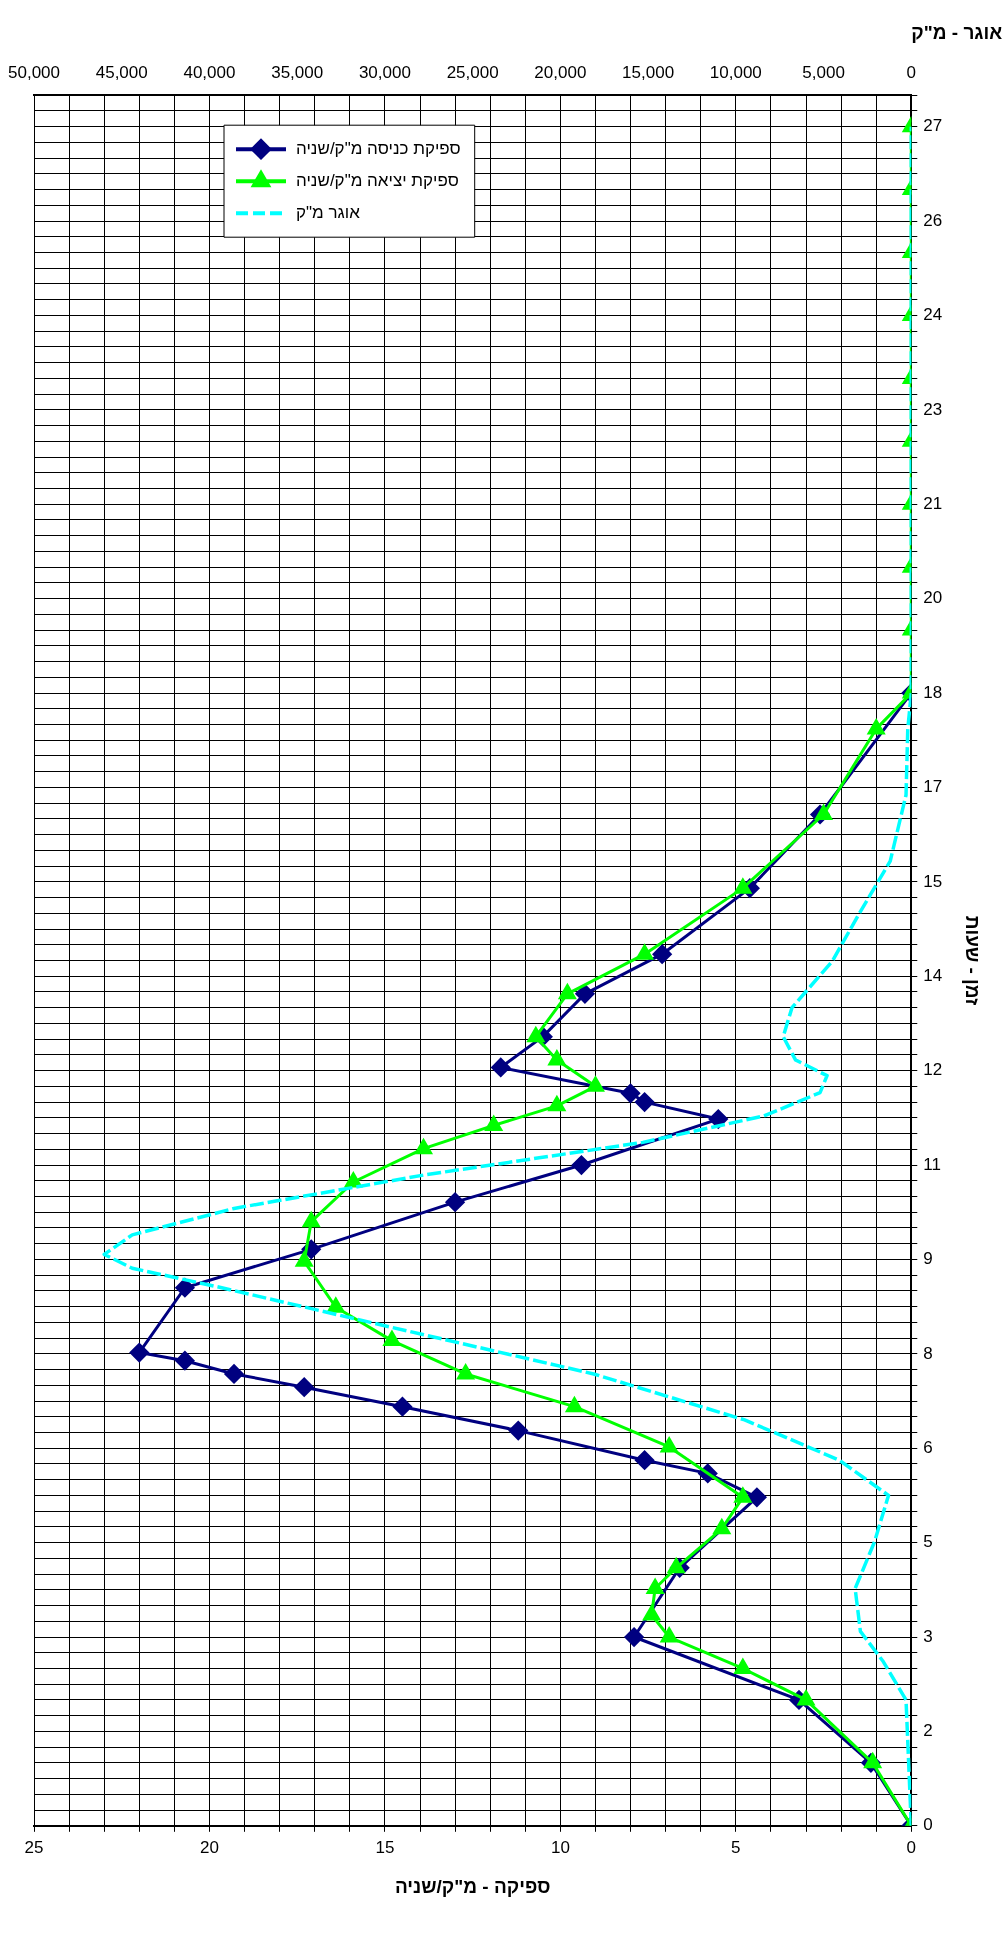  What do you see at coordinates (209, 72) in the screenshot?
I see `x2-tick-label: 40,000` at bounding box center [209, 72].